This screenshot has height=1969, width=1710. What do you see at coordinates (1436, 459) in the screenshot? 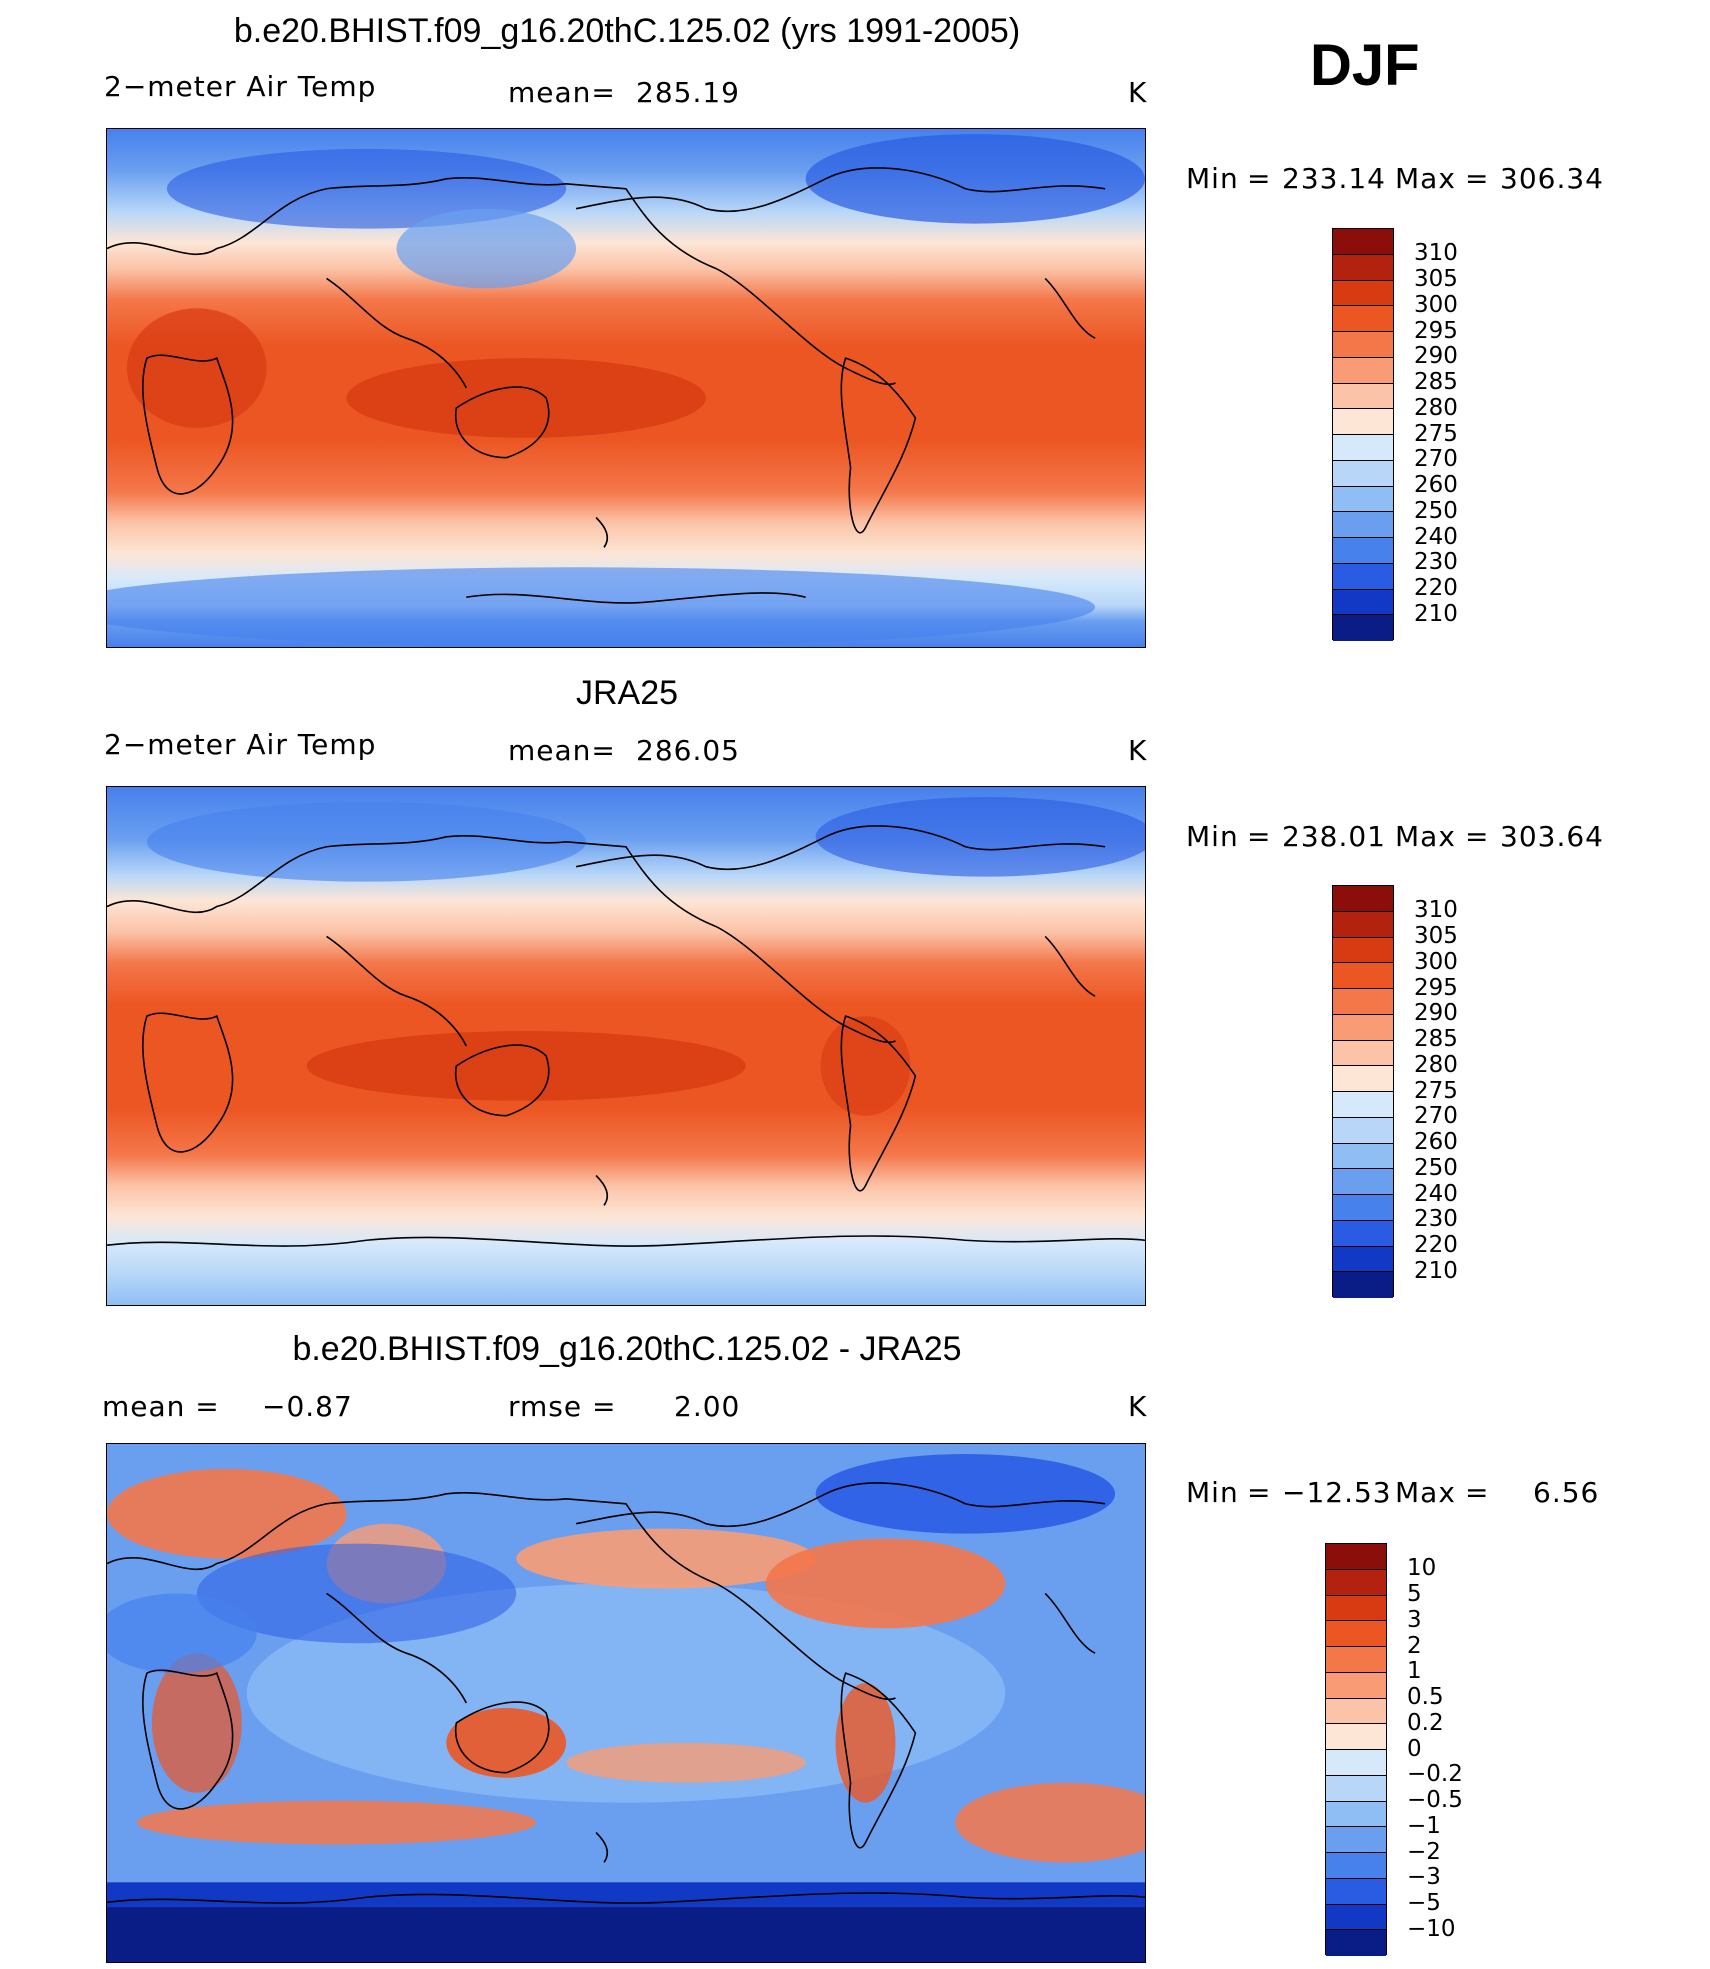
I see `colorbar-tick-label: 270` at bounding box center [1436, 459].